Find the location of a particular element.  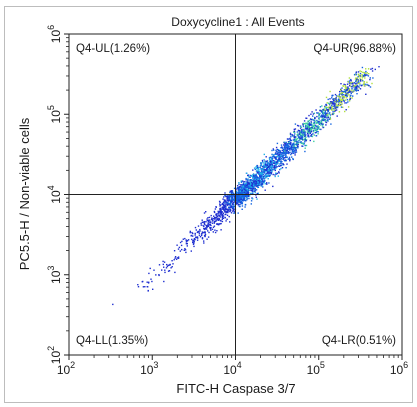

y-tick-exponent: 4 is located at coordinates (51, 187).